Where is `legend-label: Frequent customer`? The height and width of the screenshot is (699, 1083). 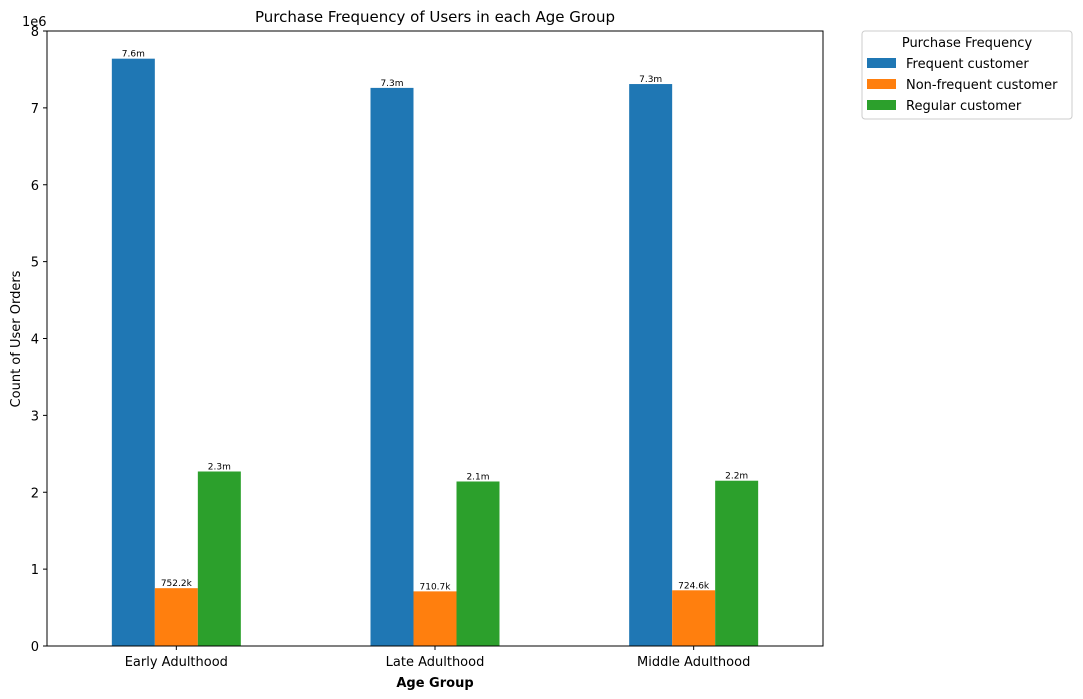
legend-label: Frequent customer is located at coordinates (967, 64).